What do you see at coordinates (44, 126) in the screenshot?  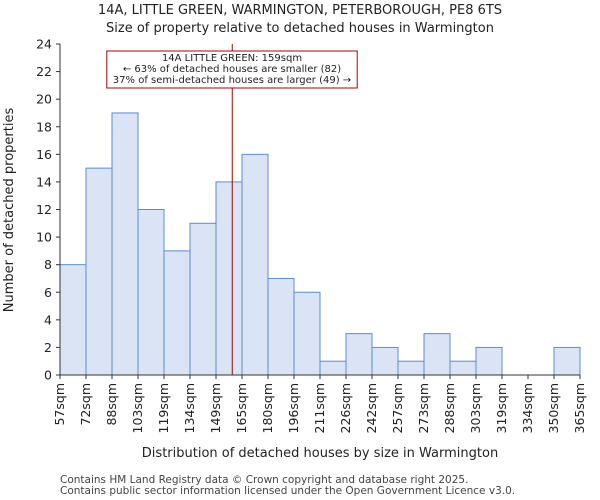 I see `y-tick-label: 18` at bounding box center [44, 126].